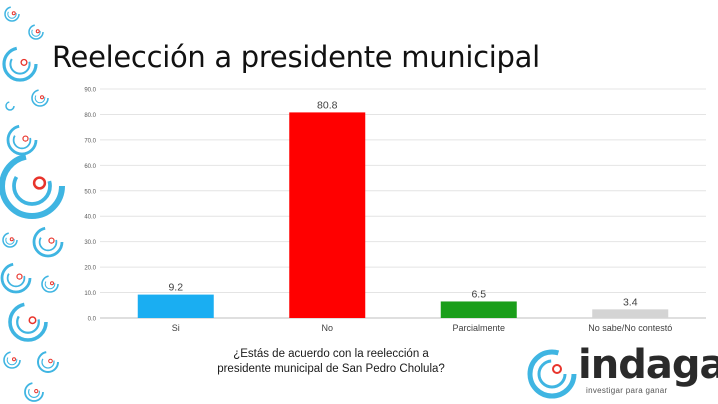  Describe the element at coordinates (90, 218) in the screenshot. I see `y-tick-label: 40.0` at that location.